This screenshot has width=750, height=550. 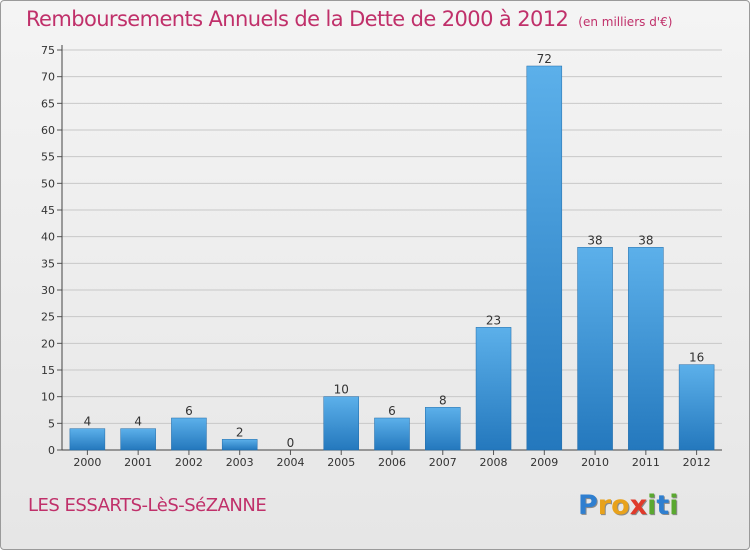 I want to click on y-tick-label: 40, so click(x=48, y=237).